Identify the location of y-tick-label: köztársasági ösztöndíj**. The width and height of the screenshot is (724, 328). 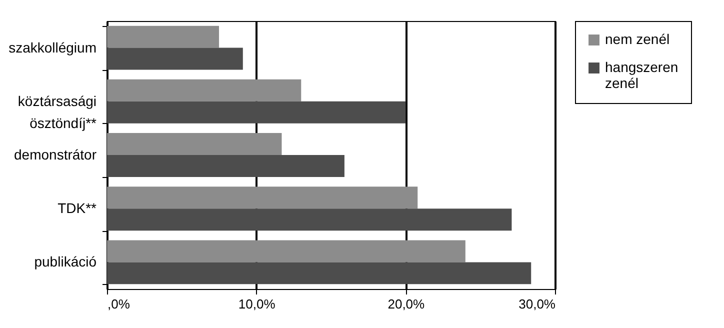
(58, 111).